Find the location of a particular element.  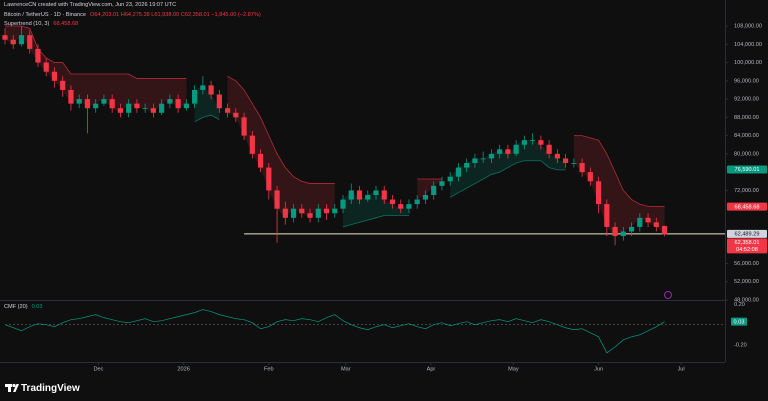

cmf-name: CMF (20) is located at coordinates (16, 307).